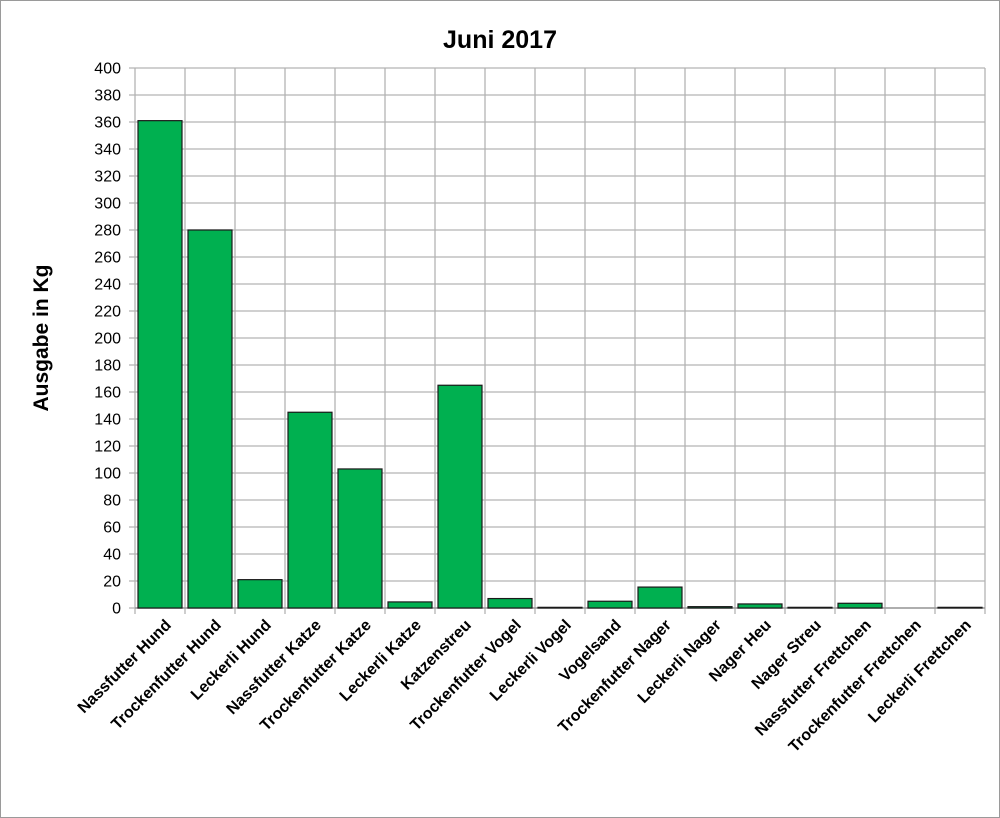 This screenshot has height=818, width=1000. I want to click on y-tick-label: 280, so click(107, 231).